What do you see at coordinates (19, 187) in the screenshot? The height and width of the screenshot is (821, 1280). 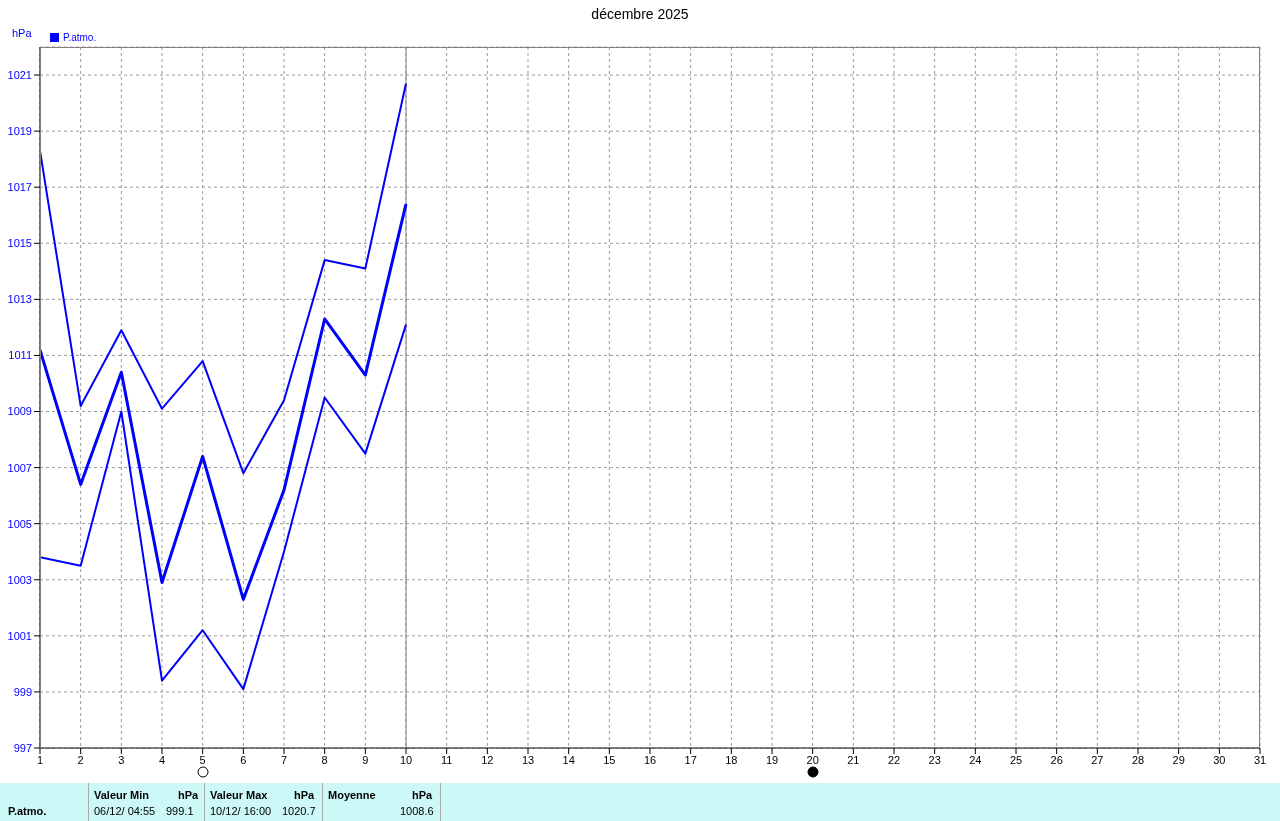 I see `y-tick-label: 1017` at bounding box center [19, 187].